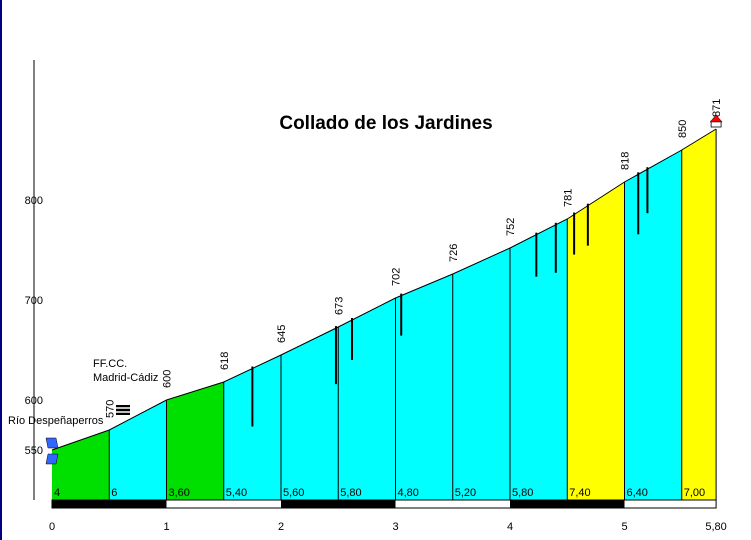  Describe the element at coordinates (683, 129) in the screenshot. I see `elevation-label: 850` at that location.